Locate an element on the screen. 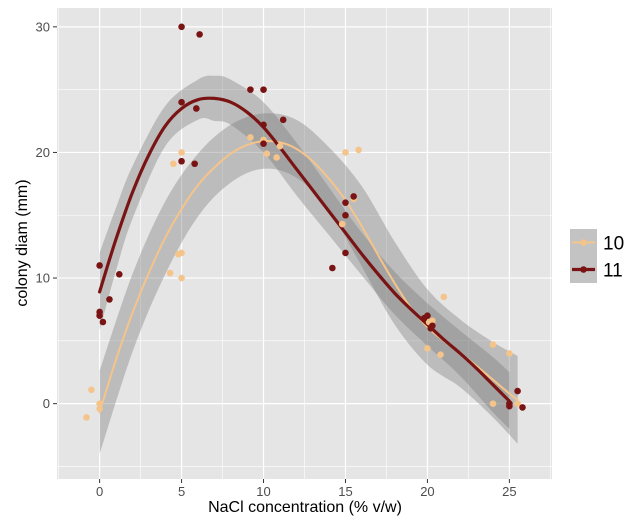 The width and height of the screenshot is (644, 524). x-tick-label: 15 is located at coordinates (345, 491).